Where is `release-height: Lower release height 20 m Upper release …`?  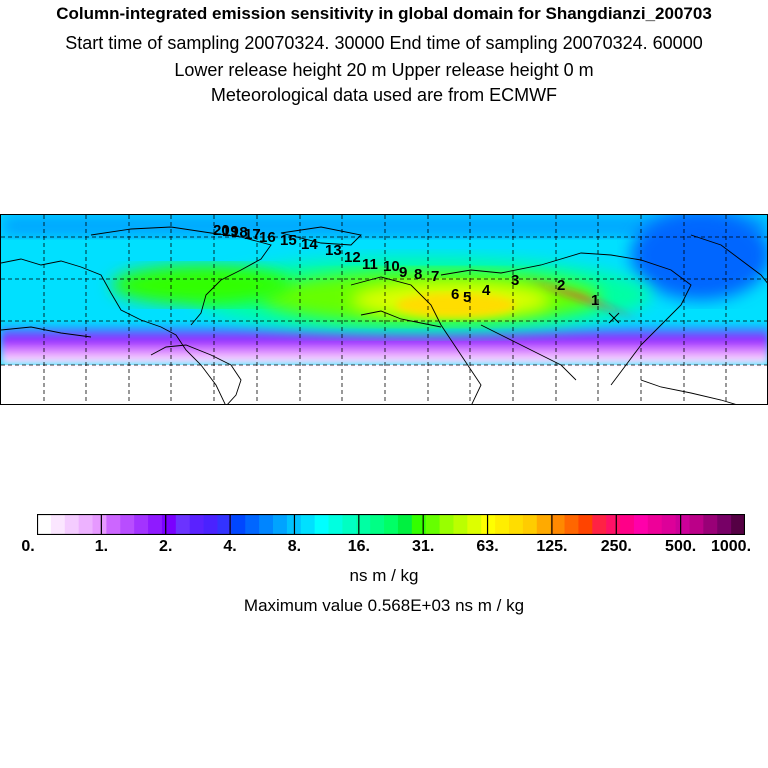
release-height: Lower release height 20 m Upper release … is located at coordinates (384, 70).